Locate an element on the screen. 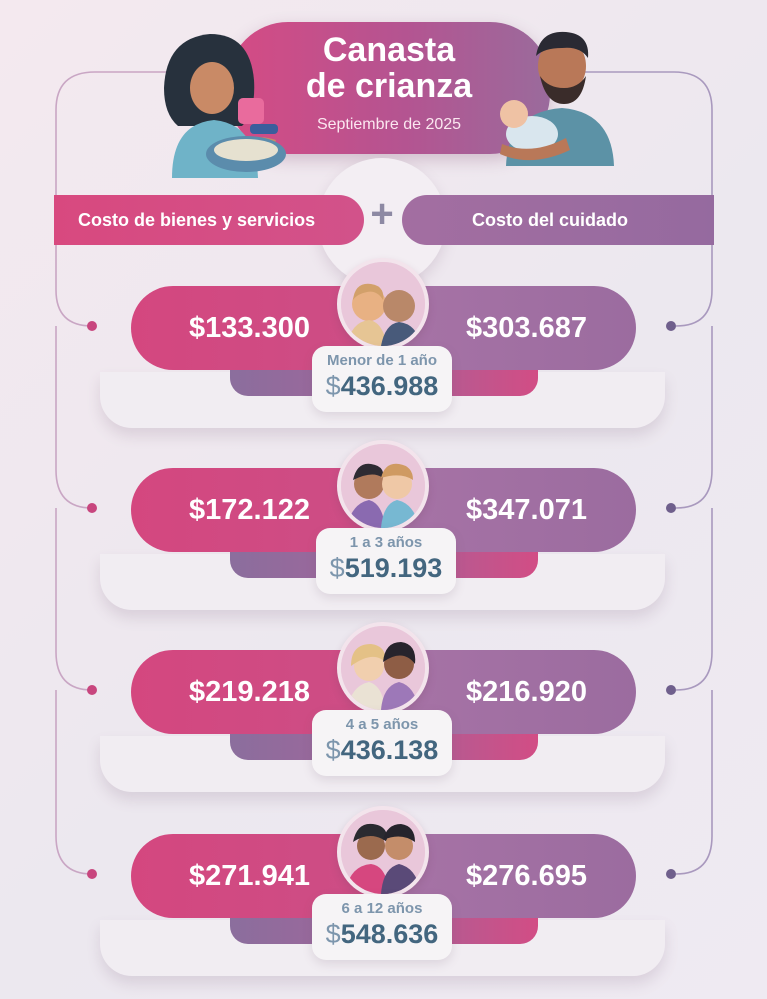 The image size is (767, 999). father-holding-baby-illustration is located at coordinates (557, 98).